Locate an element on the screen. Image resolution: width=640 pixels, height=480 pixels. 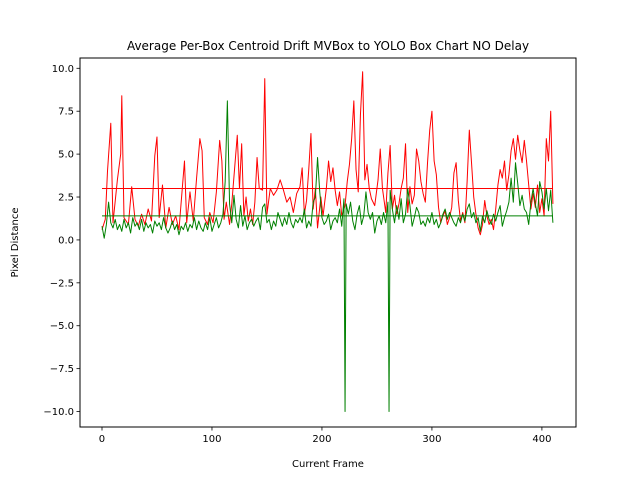
x-tick-label: 100 is located at coordinates (211, 439).